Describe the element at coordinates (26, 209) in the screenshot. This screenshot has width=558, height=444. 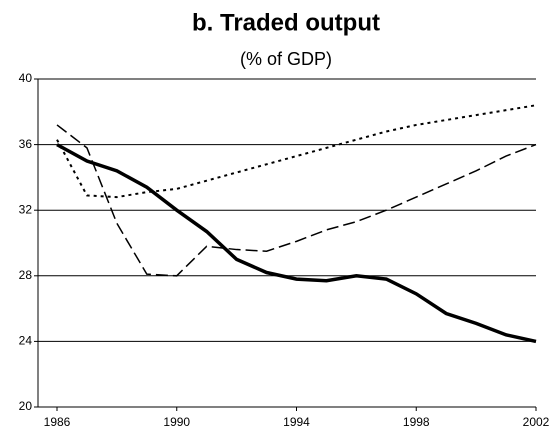
I see `y-tick-label: 32` at that location.